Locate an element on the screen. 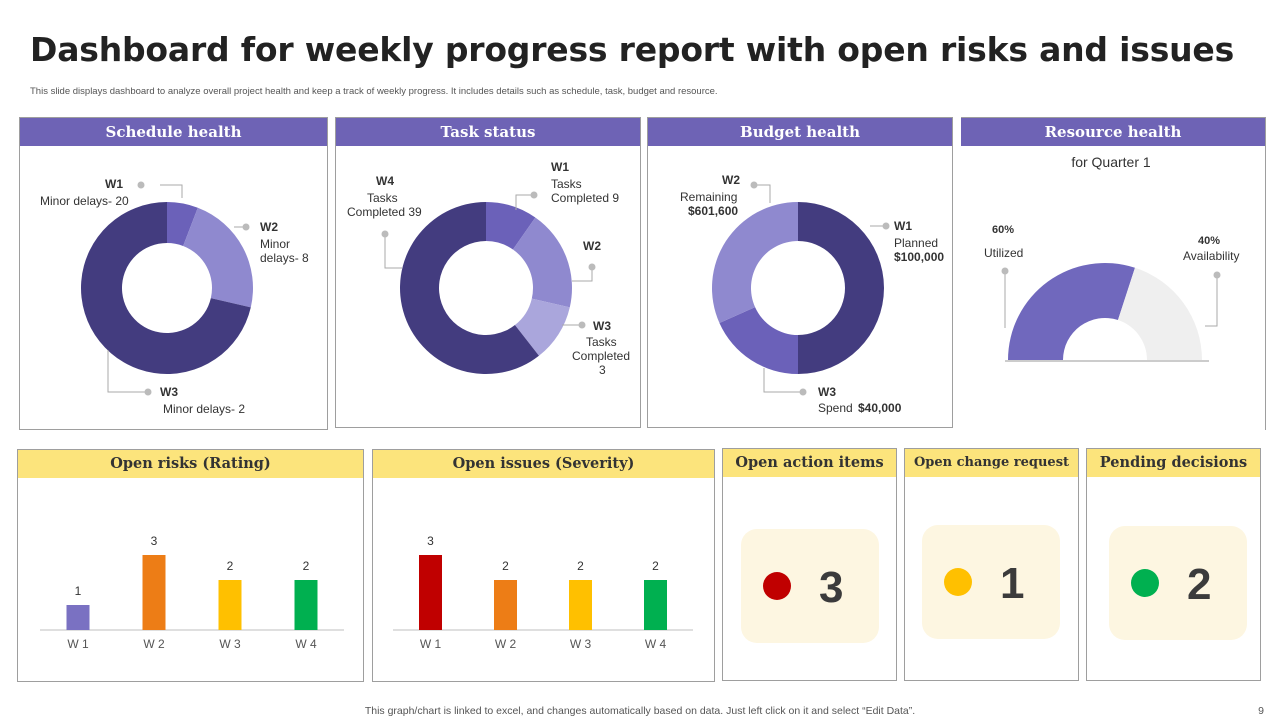  status-dot-yellow is located at coordinates (958, 582).